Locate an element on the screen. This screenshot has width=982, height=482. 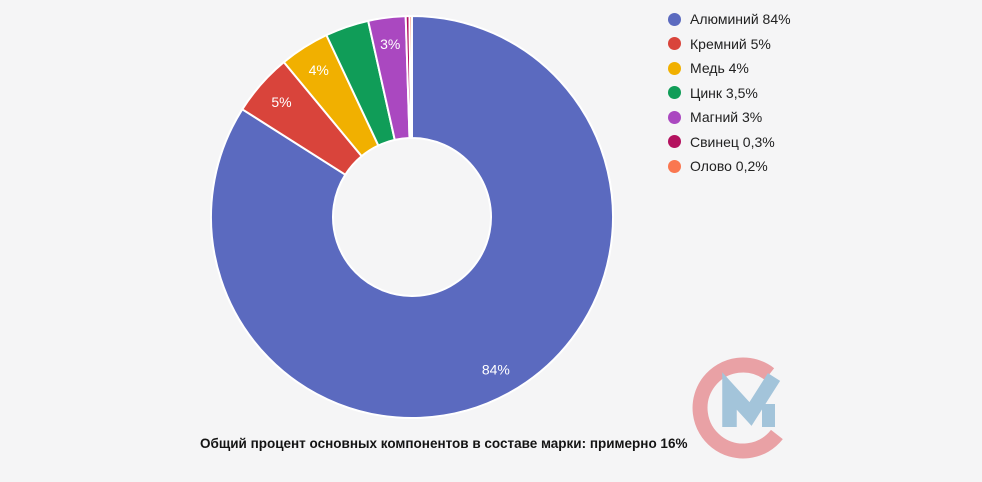
slice-label-2: 4% is located at coordinates (319, 70).